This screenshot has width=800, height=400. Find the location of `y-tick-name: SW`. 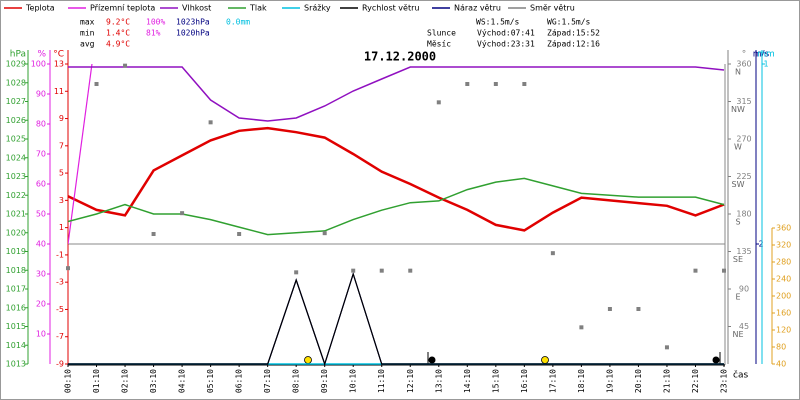

y-tick-name: SW is located at coordinates (738, 184).